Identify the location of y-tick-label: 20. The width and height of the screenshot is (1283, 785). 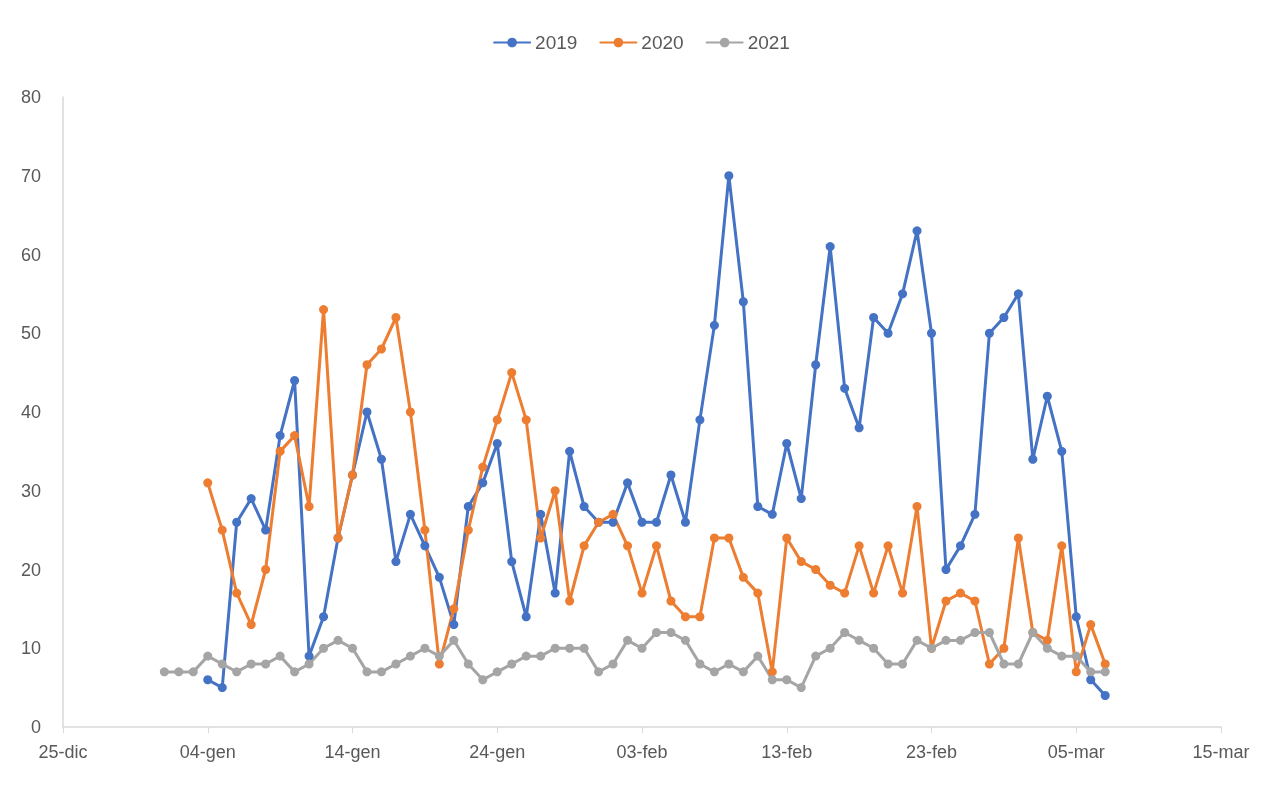
(30, 569).